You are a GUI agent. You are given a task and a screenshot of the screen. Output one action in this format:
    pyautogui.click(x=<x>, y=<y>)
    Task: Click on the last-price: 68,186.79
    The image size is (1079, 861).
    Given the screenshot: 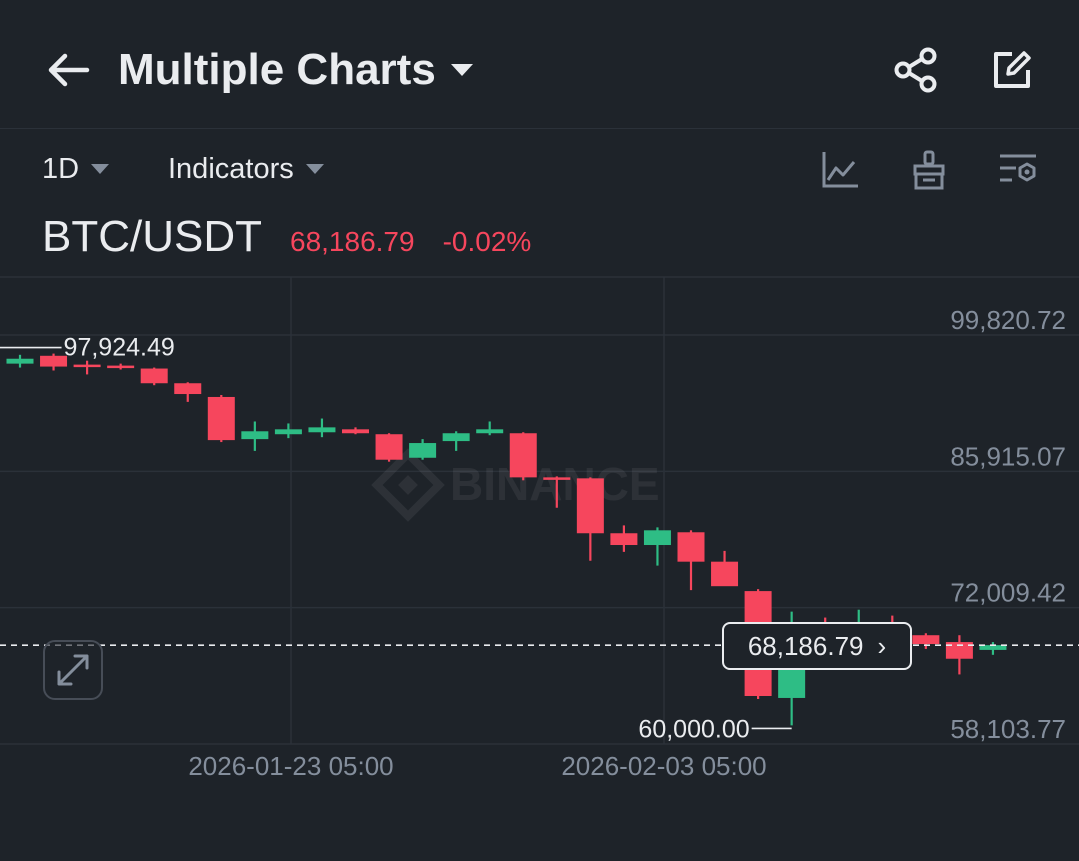 What is the action you would take?
    pyautogui.click(x=352, y=241)
    